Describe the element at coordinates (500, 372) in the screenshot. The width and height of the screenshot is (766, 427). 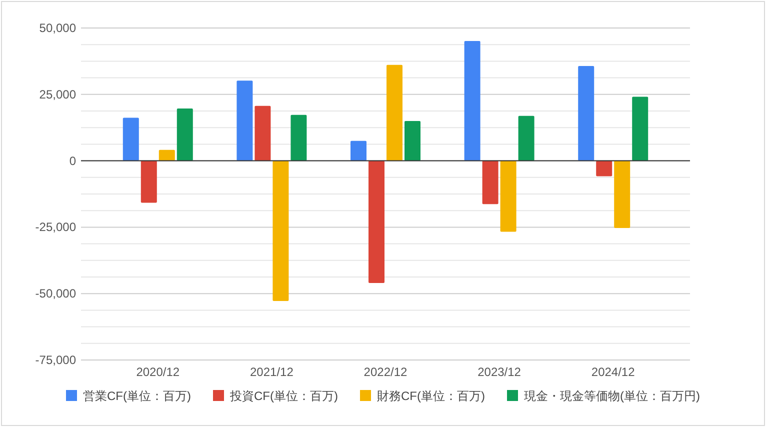
I see `x-tick-label: 2023/12` at that location.